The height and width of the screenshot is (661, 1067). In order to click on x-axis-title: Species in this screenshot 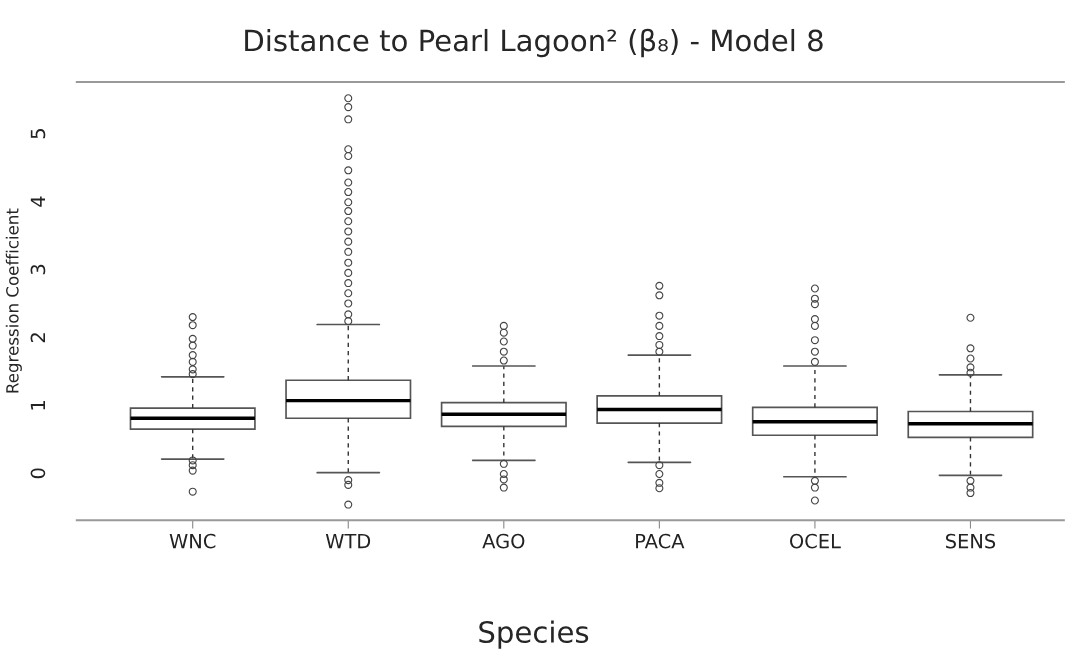, I will do `click(534, 634)`.